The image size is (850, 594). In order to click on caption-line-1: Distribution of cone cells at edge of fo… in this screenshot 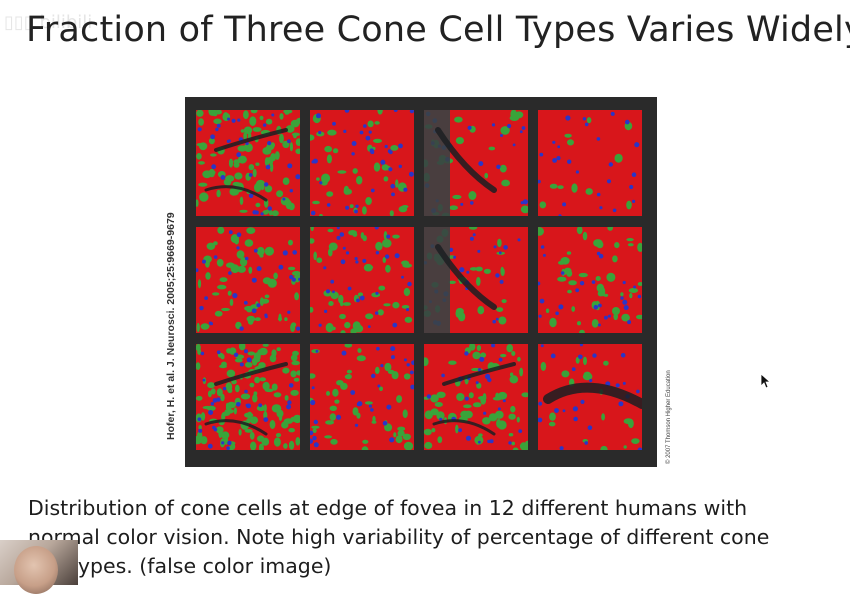, I will do `click(388, 508)`.